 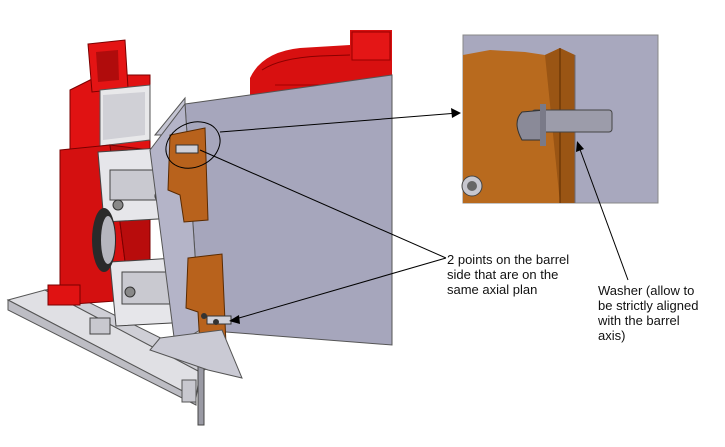 What do you see at coordinates (639, 320) in the screenshot?
I see `washer-line-3: with the barrel` at bounding box center [639, 320].